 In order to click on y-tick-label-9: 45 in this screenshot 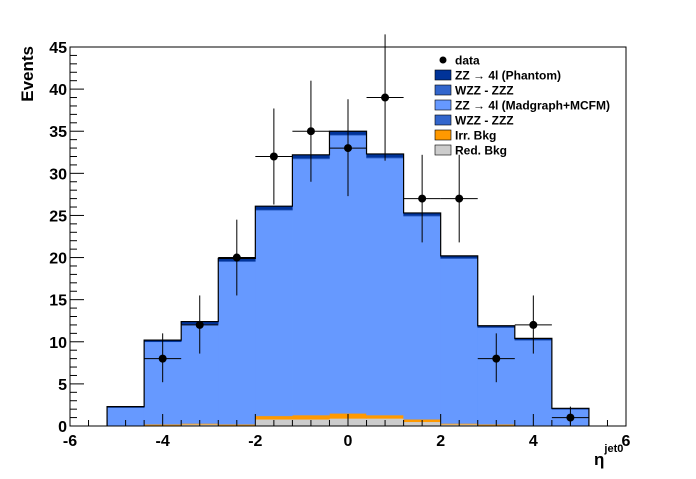, I will do `click(58, 48)`.